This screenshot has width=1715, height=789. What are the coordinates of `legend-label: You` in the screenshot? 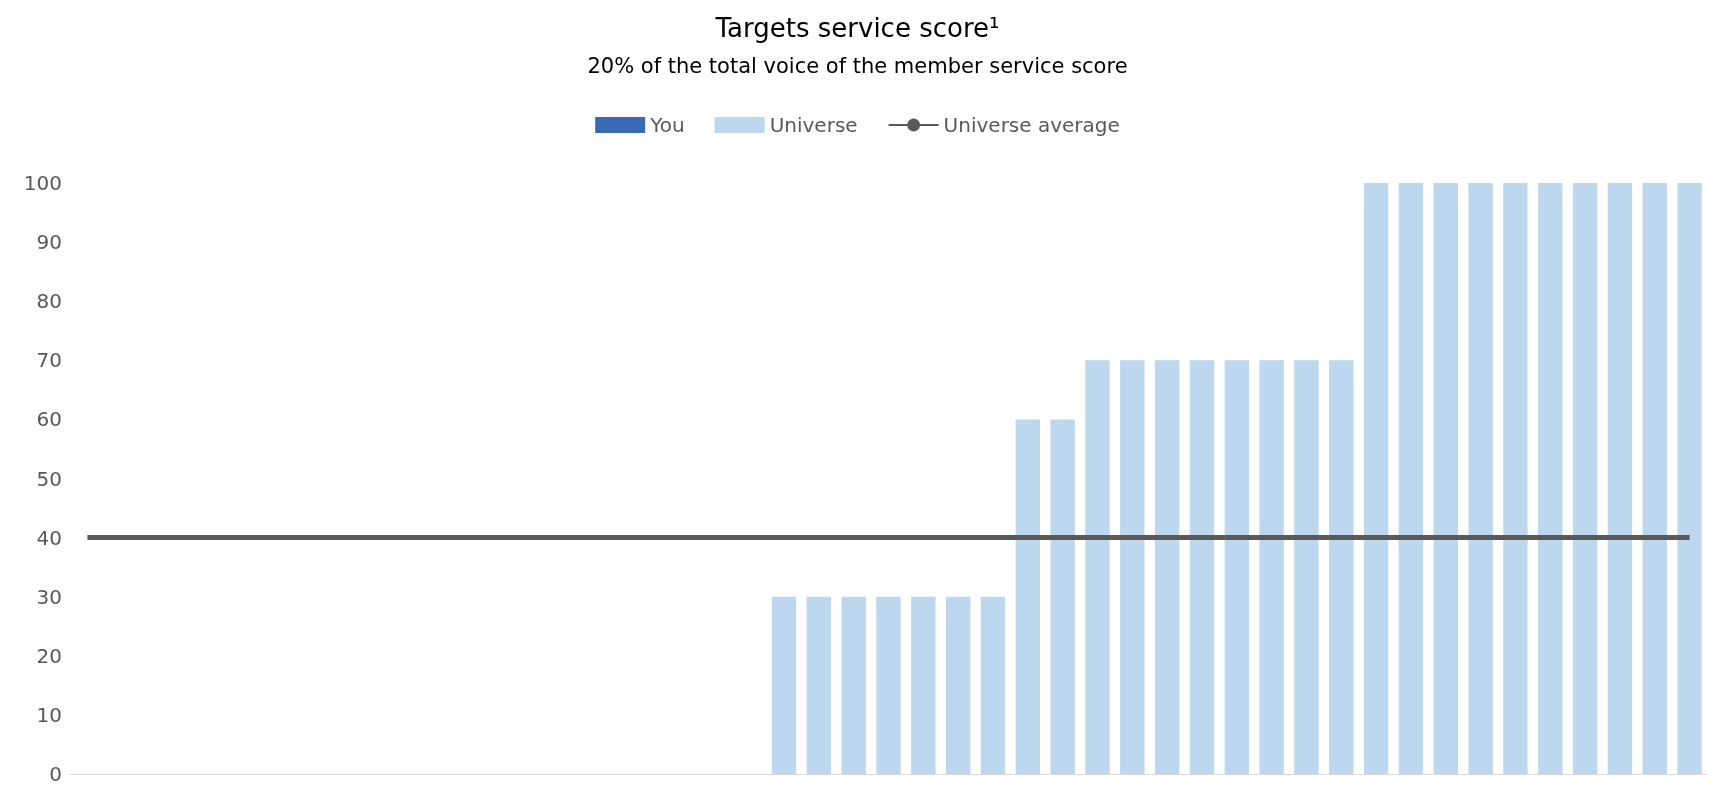 It's located at (667, 125).